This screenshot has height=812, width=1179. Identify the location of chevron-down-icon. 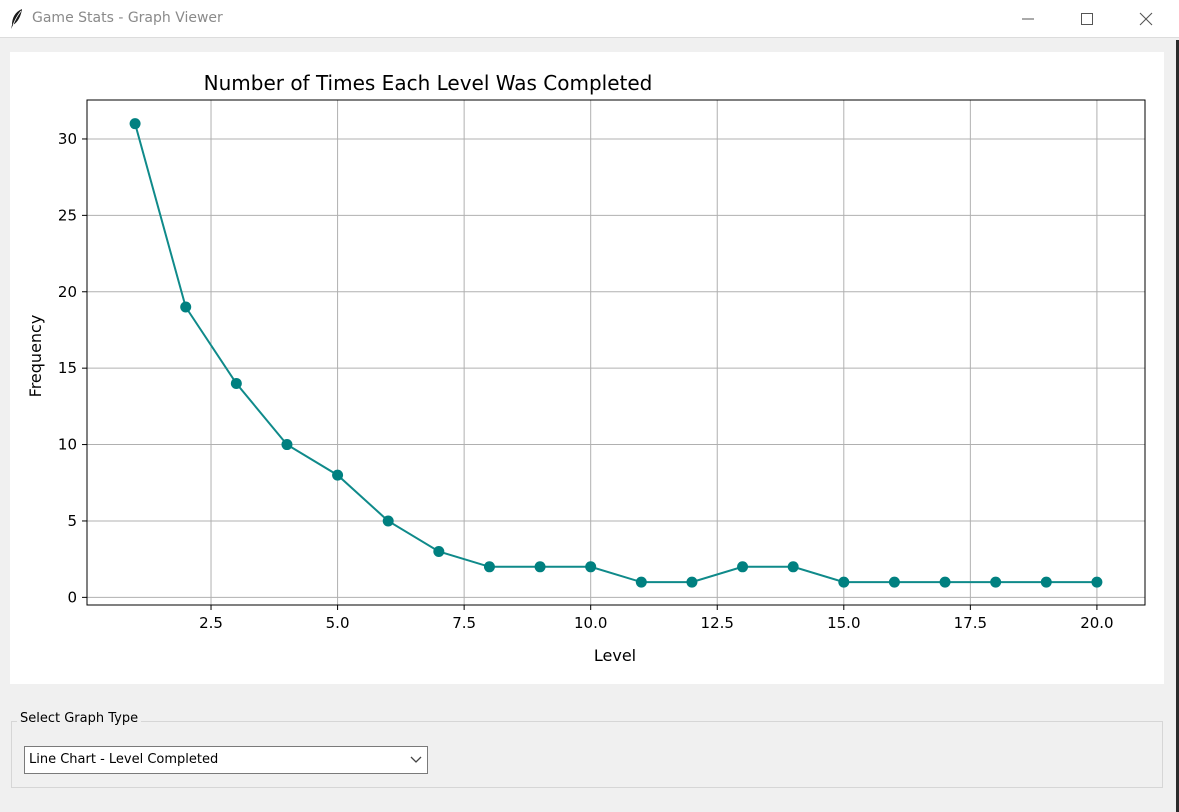
(416, 760).